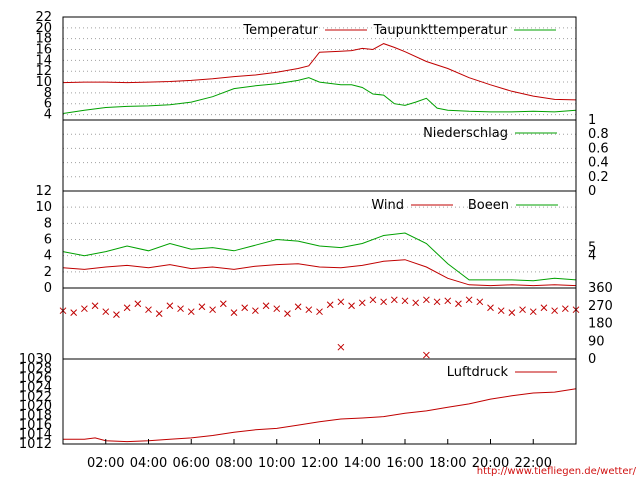 The image size is (640, 480). Describe the element at coordinates (557, 471) in the screenshot. I see `source-link: http://www.tiefliegen.de/wetter/` at that location.